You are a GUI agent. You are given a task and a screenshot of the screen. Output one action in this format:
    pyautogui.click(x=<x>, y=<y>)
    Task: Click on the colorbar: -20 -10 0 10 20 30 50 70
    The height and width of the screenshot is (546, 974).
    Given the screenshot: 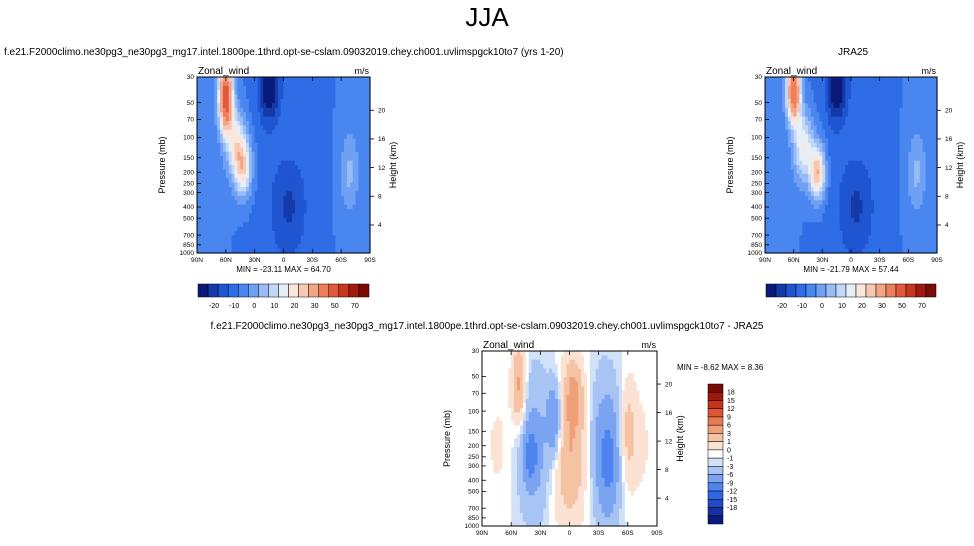 What is the action you would take?
    pyautogui.click(x=851, y=296)
    